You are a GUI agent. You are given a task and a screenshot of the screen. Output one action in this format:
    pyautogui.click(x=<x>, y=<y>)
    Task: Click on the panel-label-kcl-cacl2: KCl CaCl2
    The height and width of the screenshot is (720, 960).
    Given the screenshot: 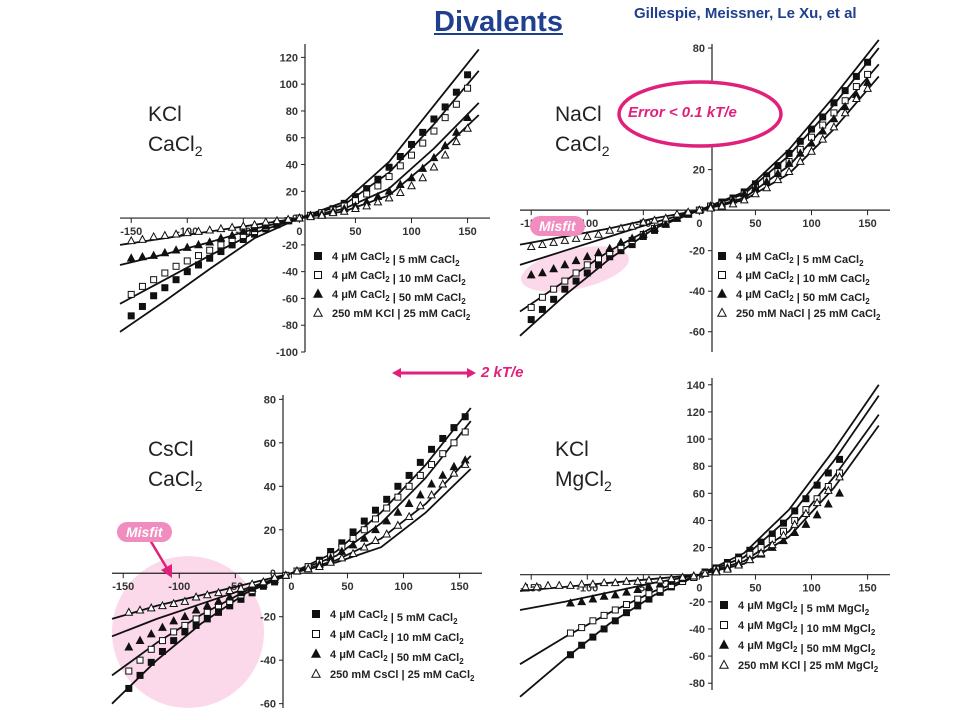 What is the action you would take?
    pyautogui.click(x=175, y=133)
    